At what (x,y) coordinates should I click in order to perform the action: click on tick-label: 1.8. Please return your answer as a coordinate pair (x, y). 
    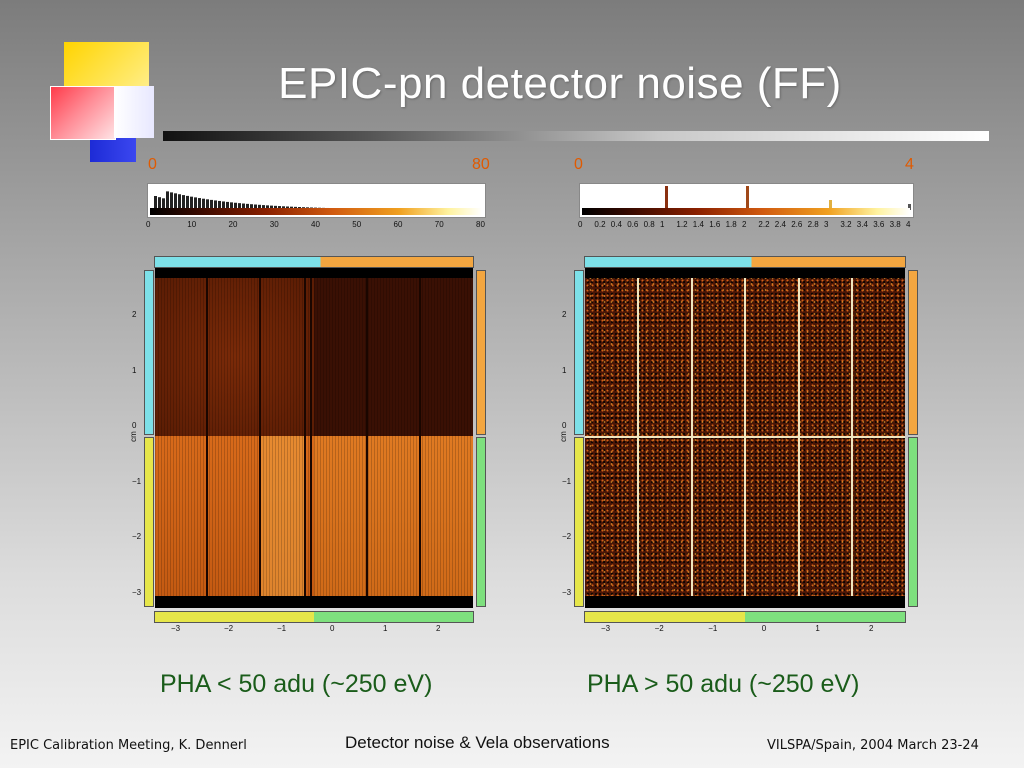
    Looking at the image, I should click on (731, 224).